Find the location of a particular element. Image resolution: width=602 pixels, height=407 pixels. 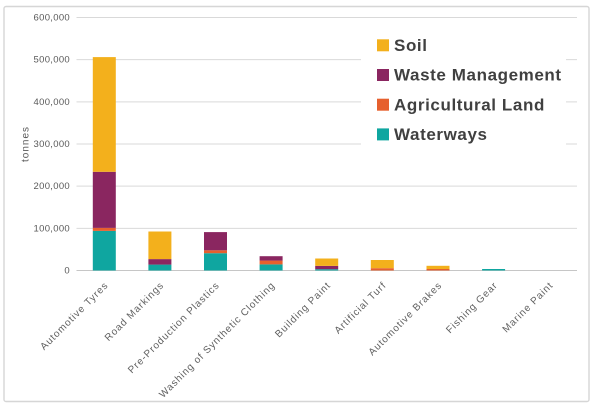

svg-text: 200,000 is located at coordinates (52, 186).